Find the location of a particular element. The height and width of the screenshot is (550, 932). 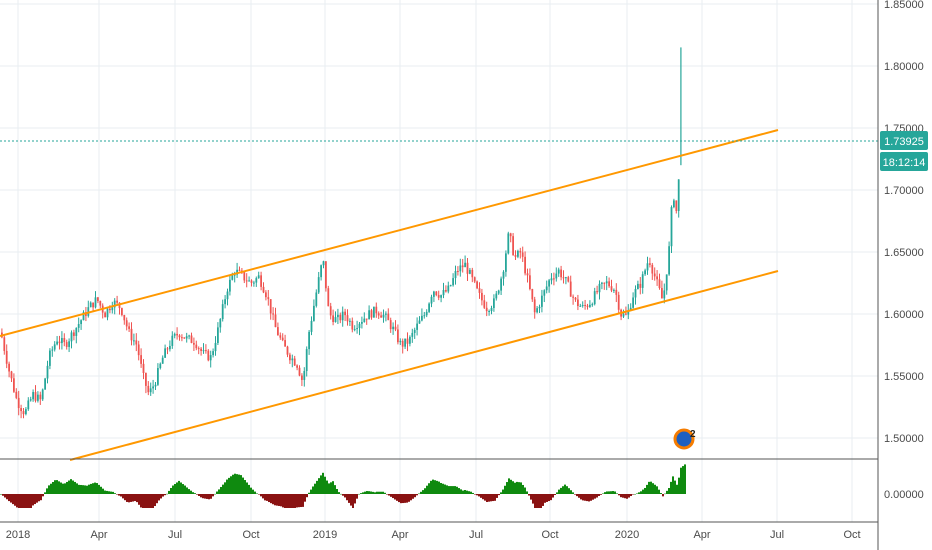

event-badge: 2 is located at coordinates (684, 439).